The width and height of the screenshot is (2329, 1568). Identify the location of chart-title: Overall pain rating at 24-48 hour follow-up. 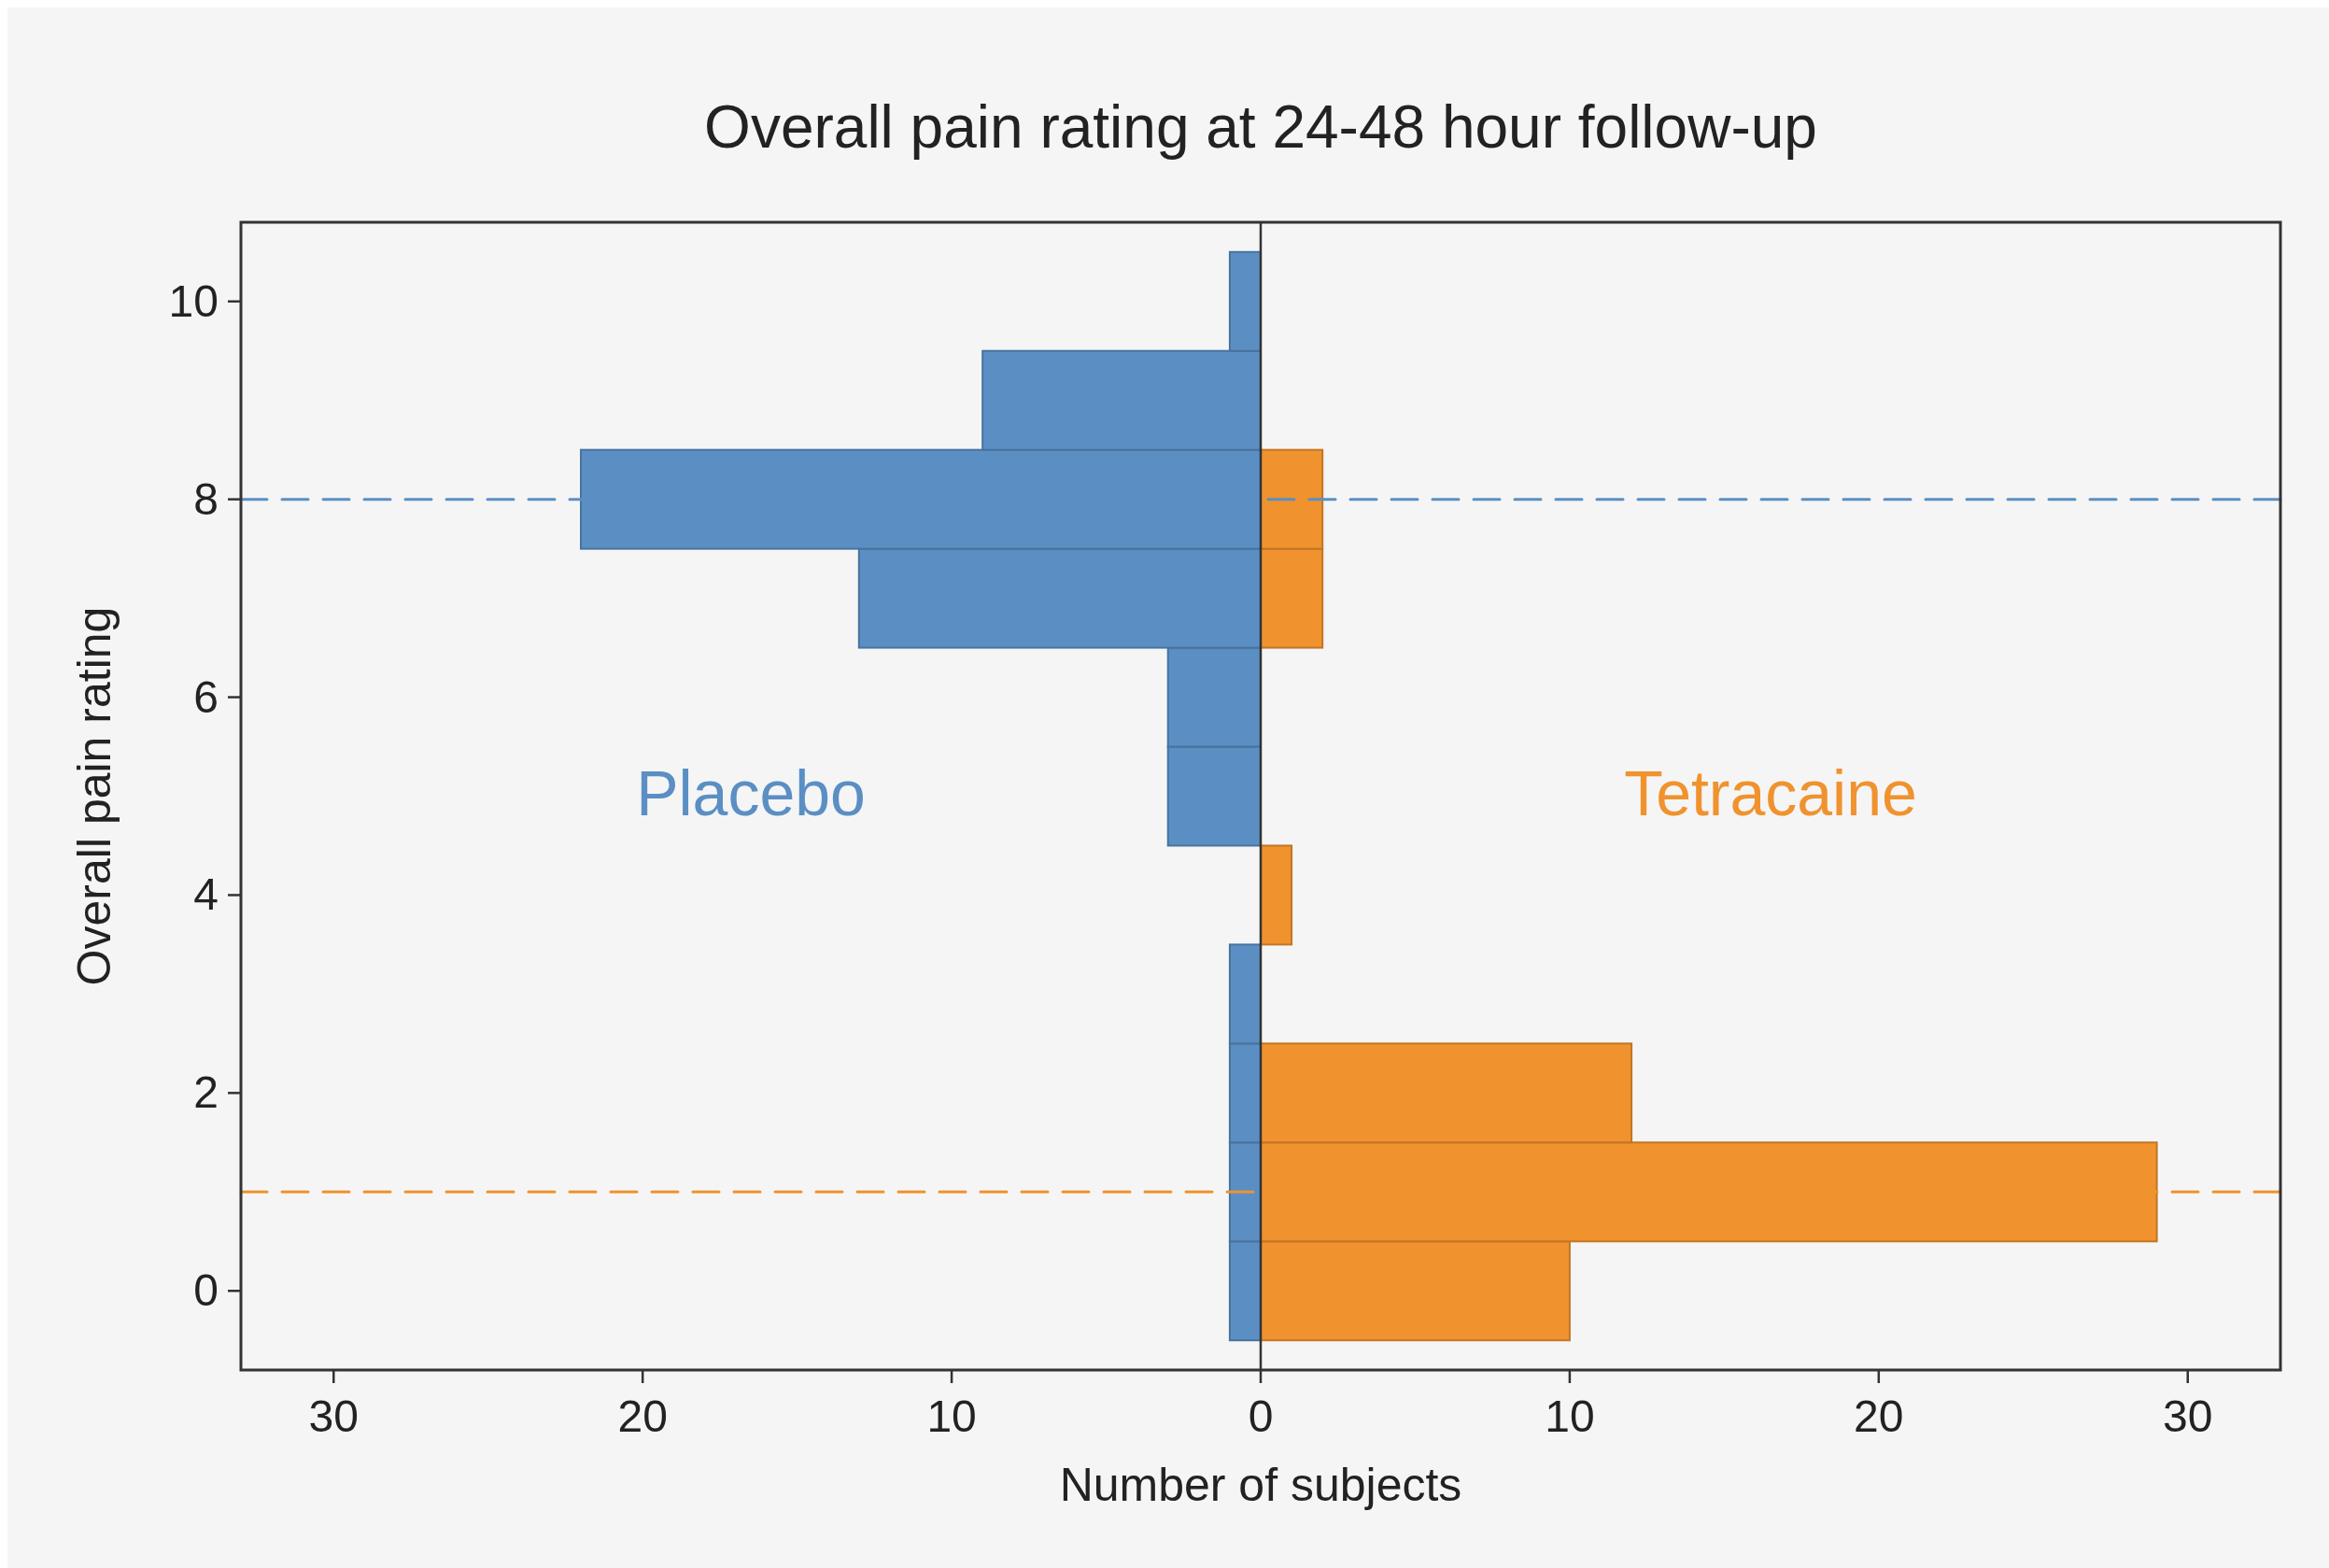
(1260, 127).